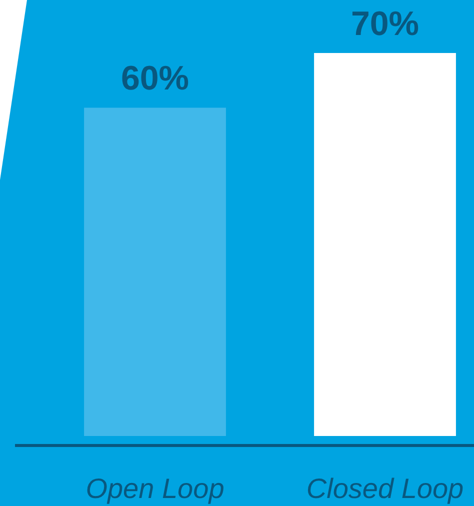 This screenshot has width=474, height=506. I want to click on x-tick-label: Closed Loop, so click(385, 488).